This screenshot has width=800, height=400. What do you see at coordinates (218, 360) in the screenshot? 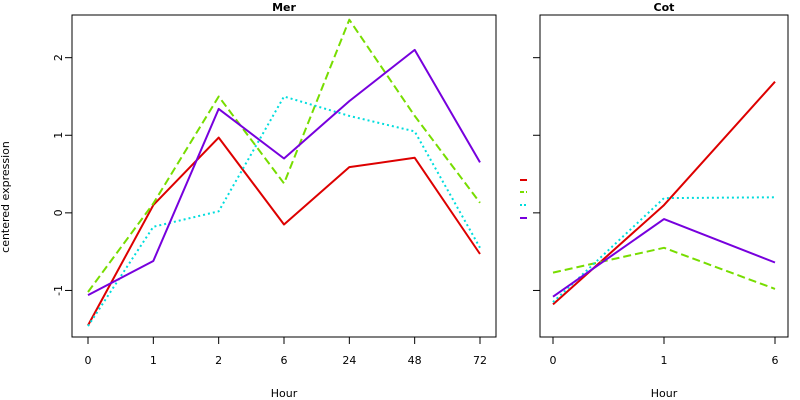
I see `x-tick-label-mer-2: 2` at bounding box center [218, 360].